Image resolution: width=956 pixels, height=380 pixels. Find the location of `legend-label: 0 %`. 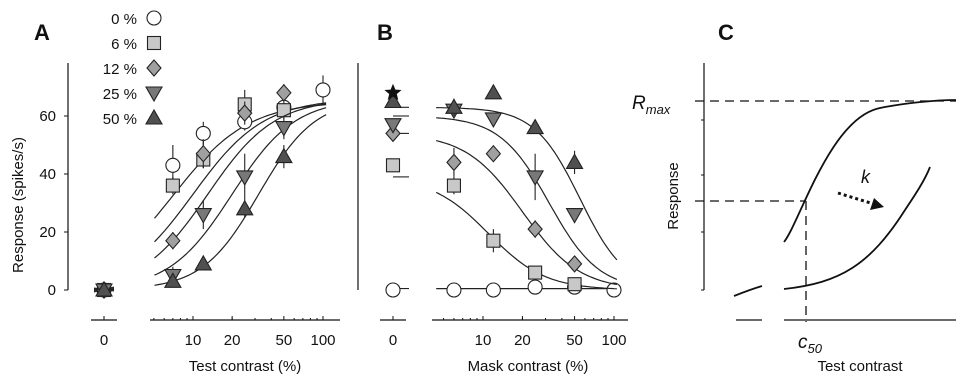

legend-label: 0 % is located at coordinates (124, 19).